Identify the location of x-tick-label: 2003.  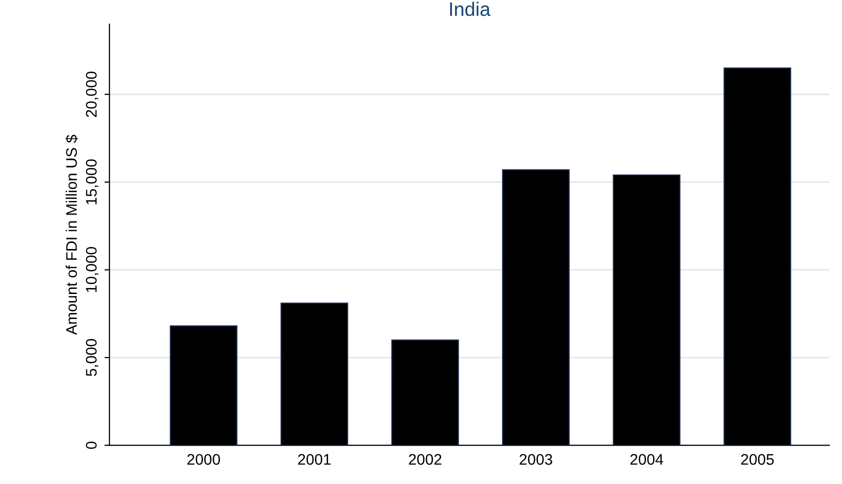
(536, 459).